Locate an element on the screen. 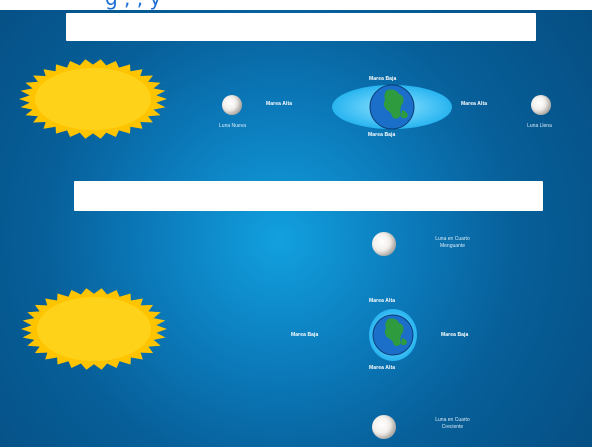  earth-top-label-bottom: Marea Baja is located at coordinates (382, 135).